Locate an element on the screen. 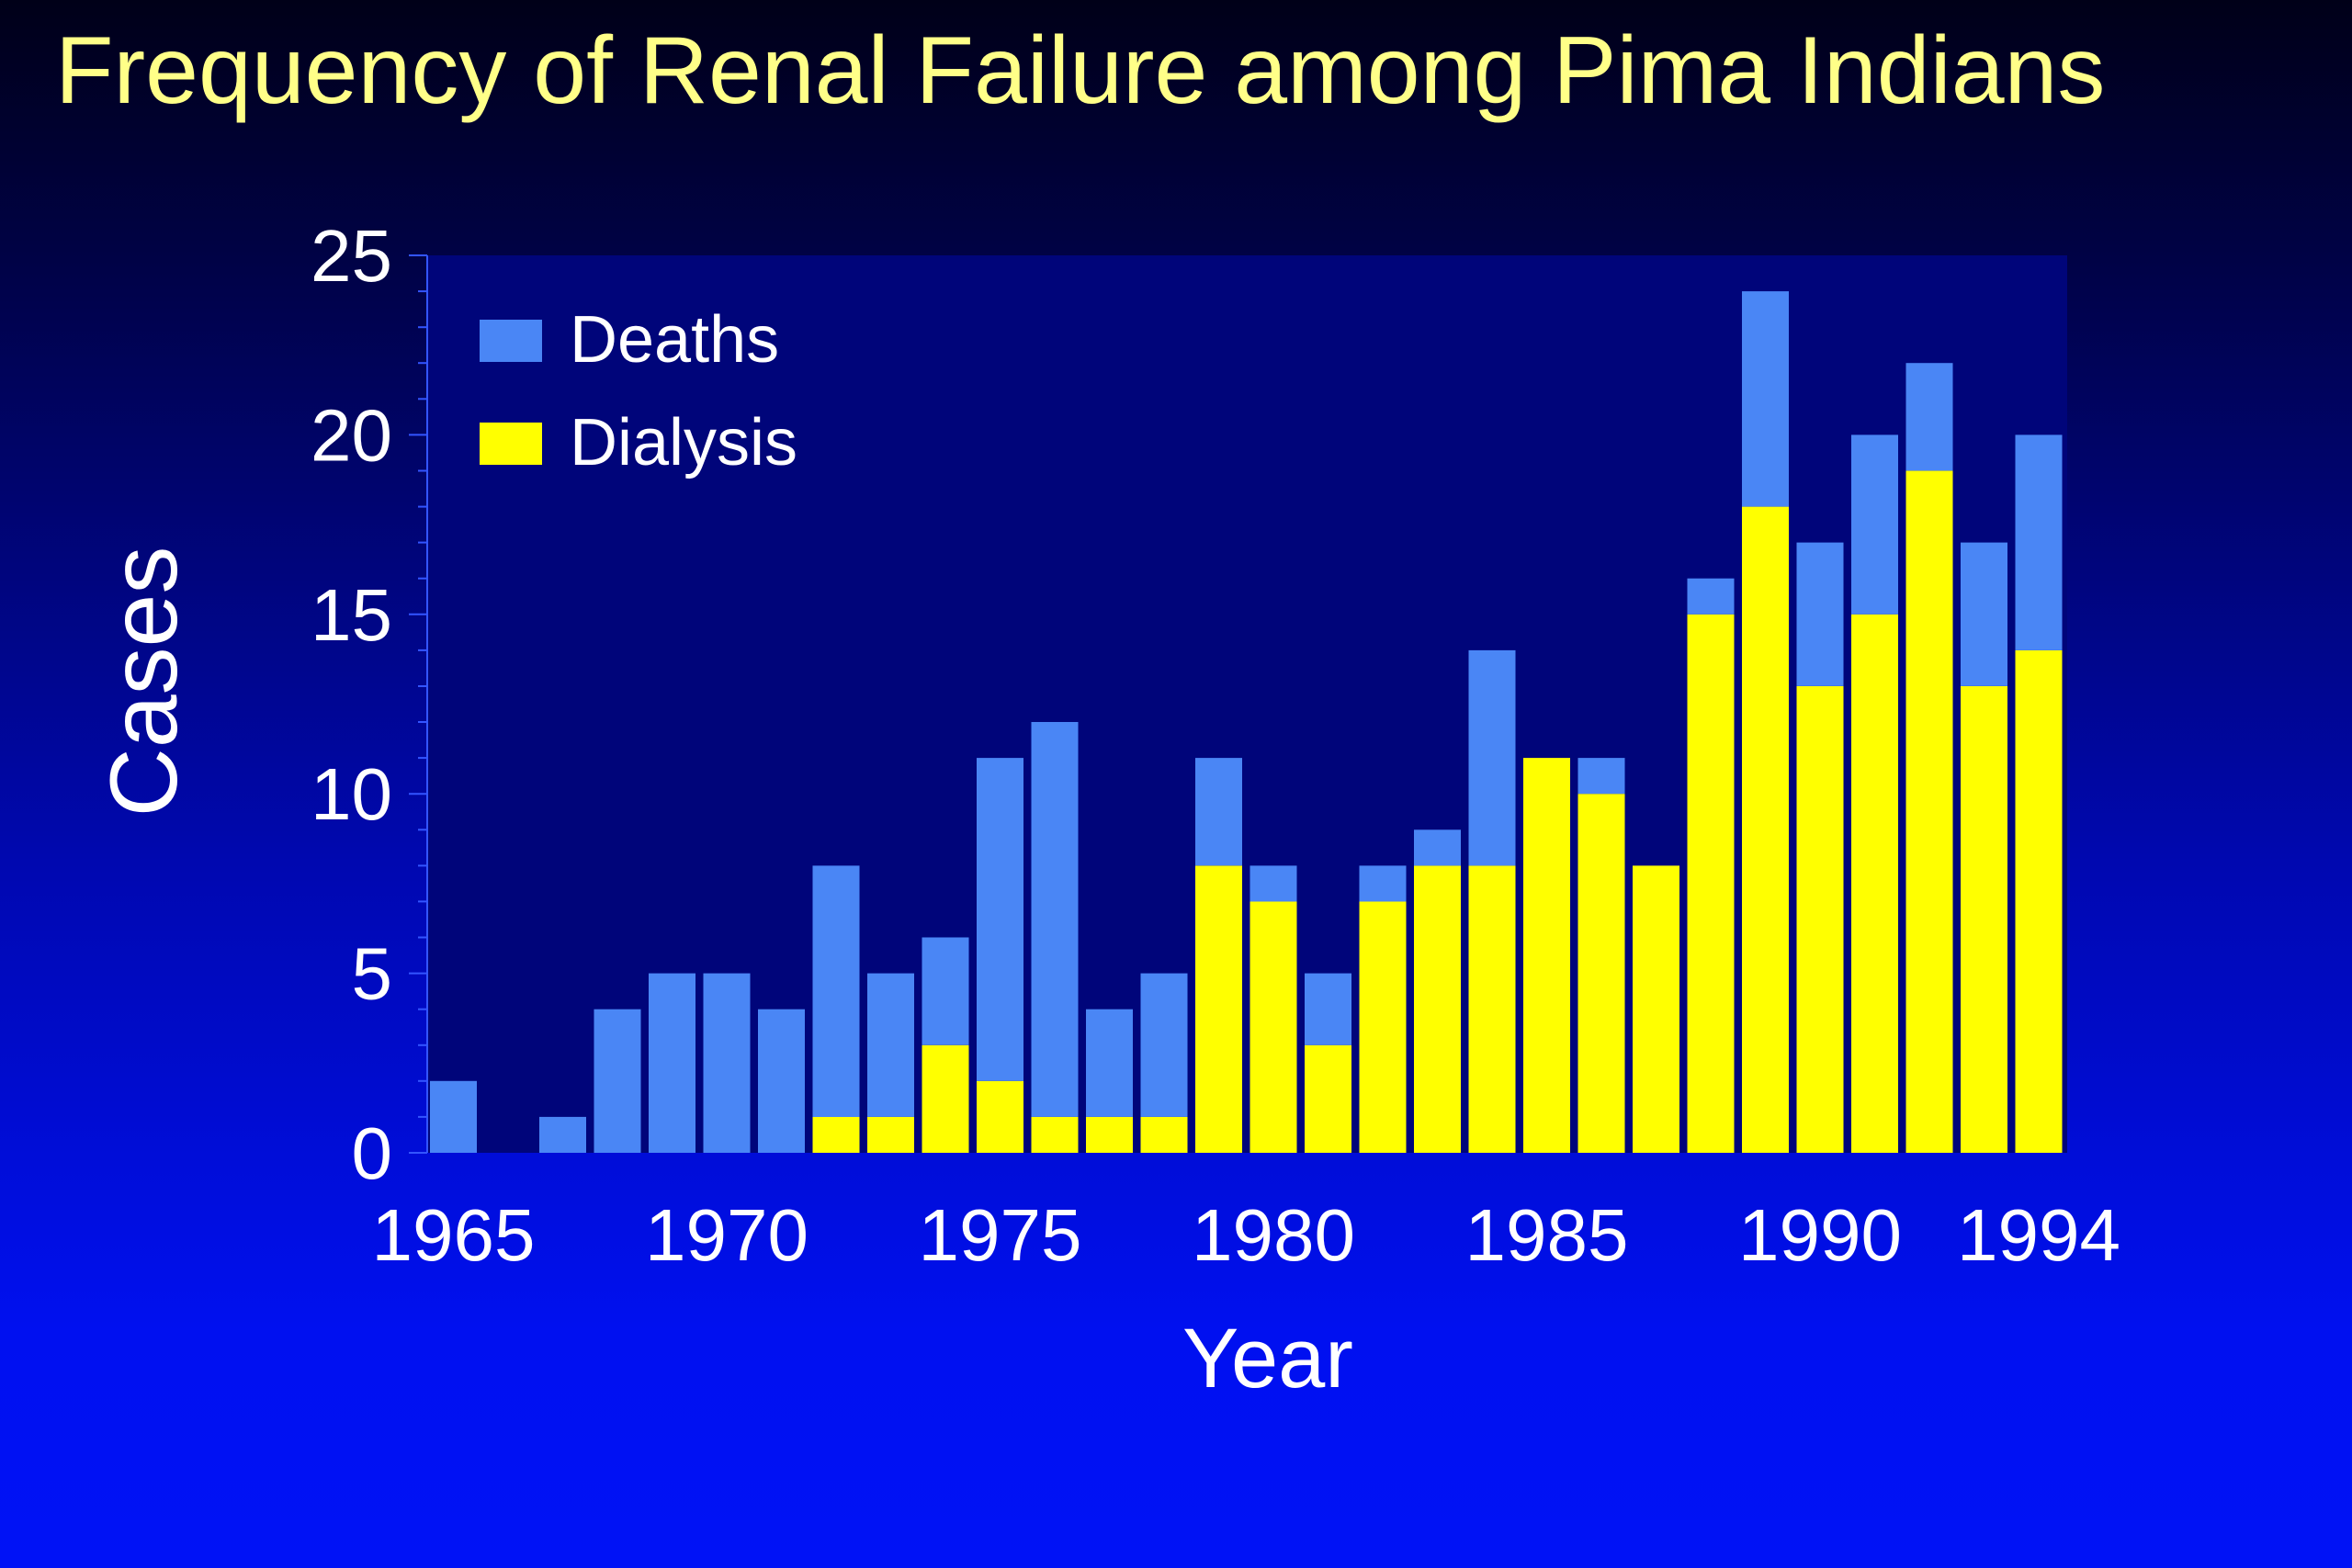 This screenshot has width=2352, height=1568. x-tick-label-1994: 1994 is located at coordinates (2039, 1235).